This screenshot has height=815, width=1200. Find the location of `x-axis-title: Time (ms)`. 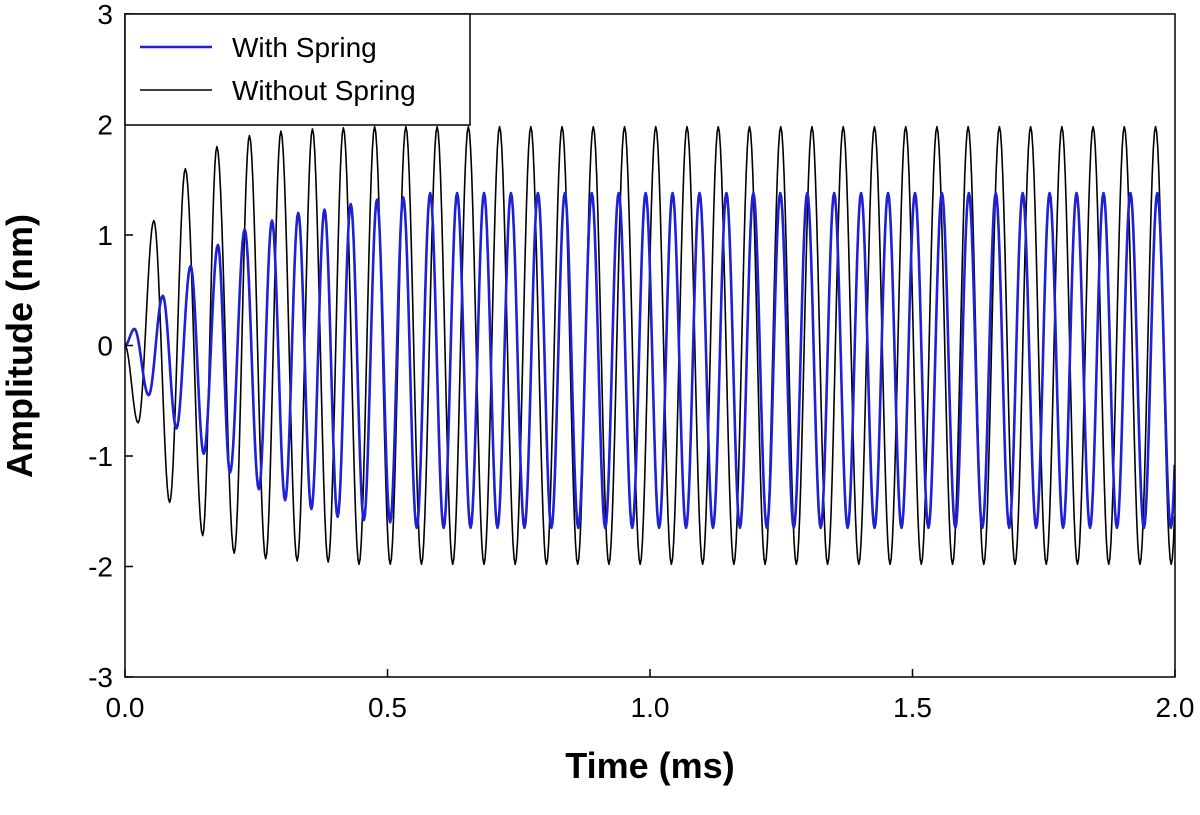

x-axis-title: Time (ms) is located at coordinates (649, 765).